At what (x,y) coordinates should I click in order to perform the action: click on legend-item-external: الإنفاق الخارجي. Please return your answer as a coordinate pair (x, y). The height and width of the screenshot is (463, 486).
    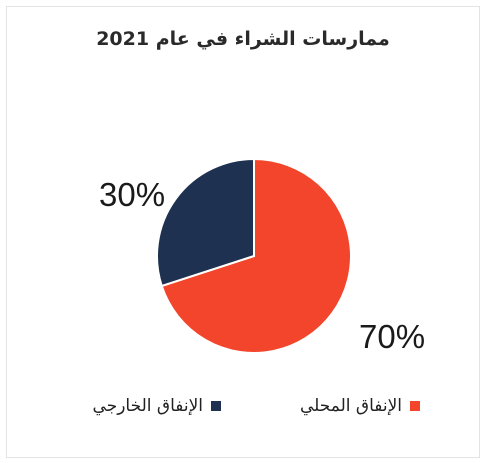
    Looking at the image, I should click on (157, 406).